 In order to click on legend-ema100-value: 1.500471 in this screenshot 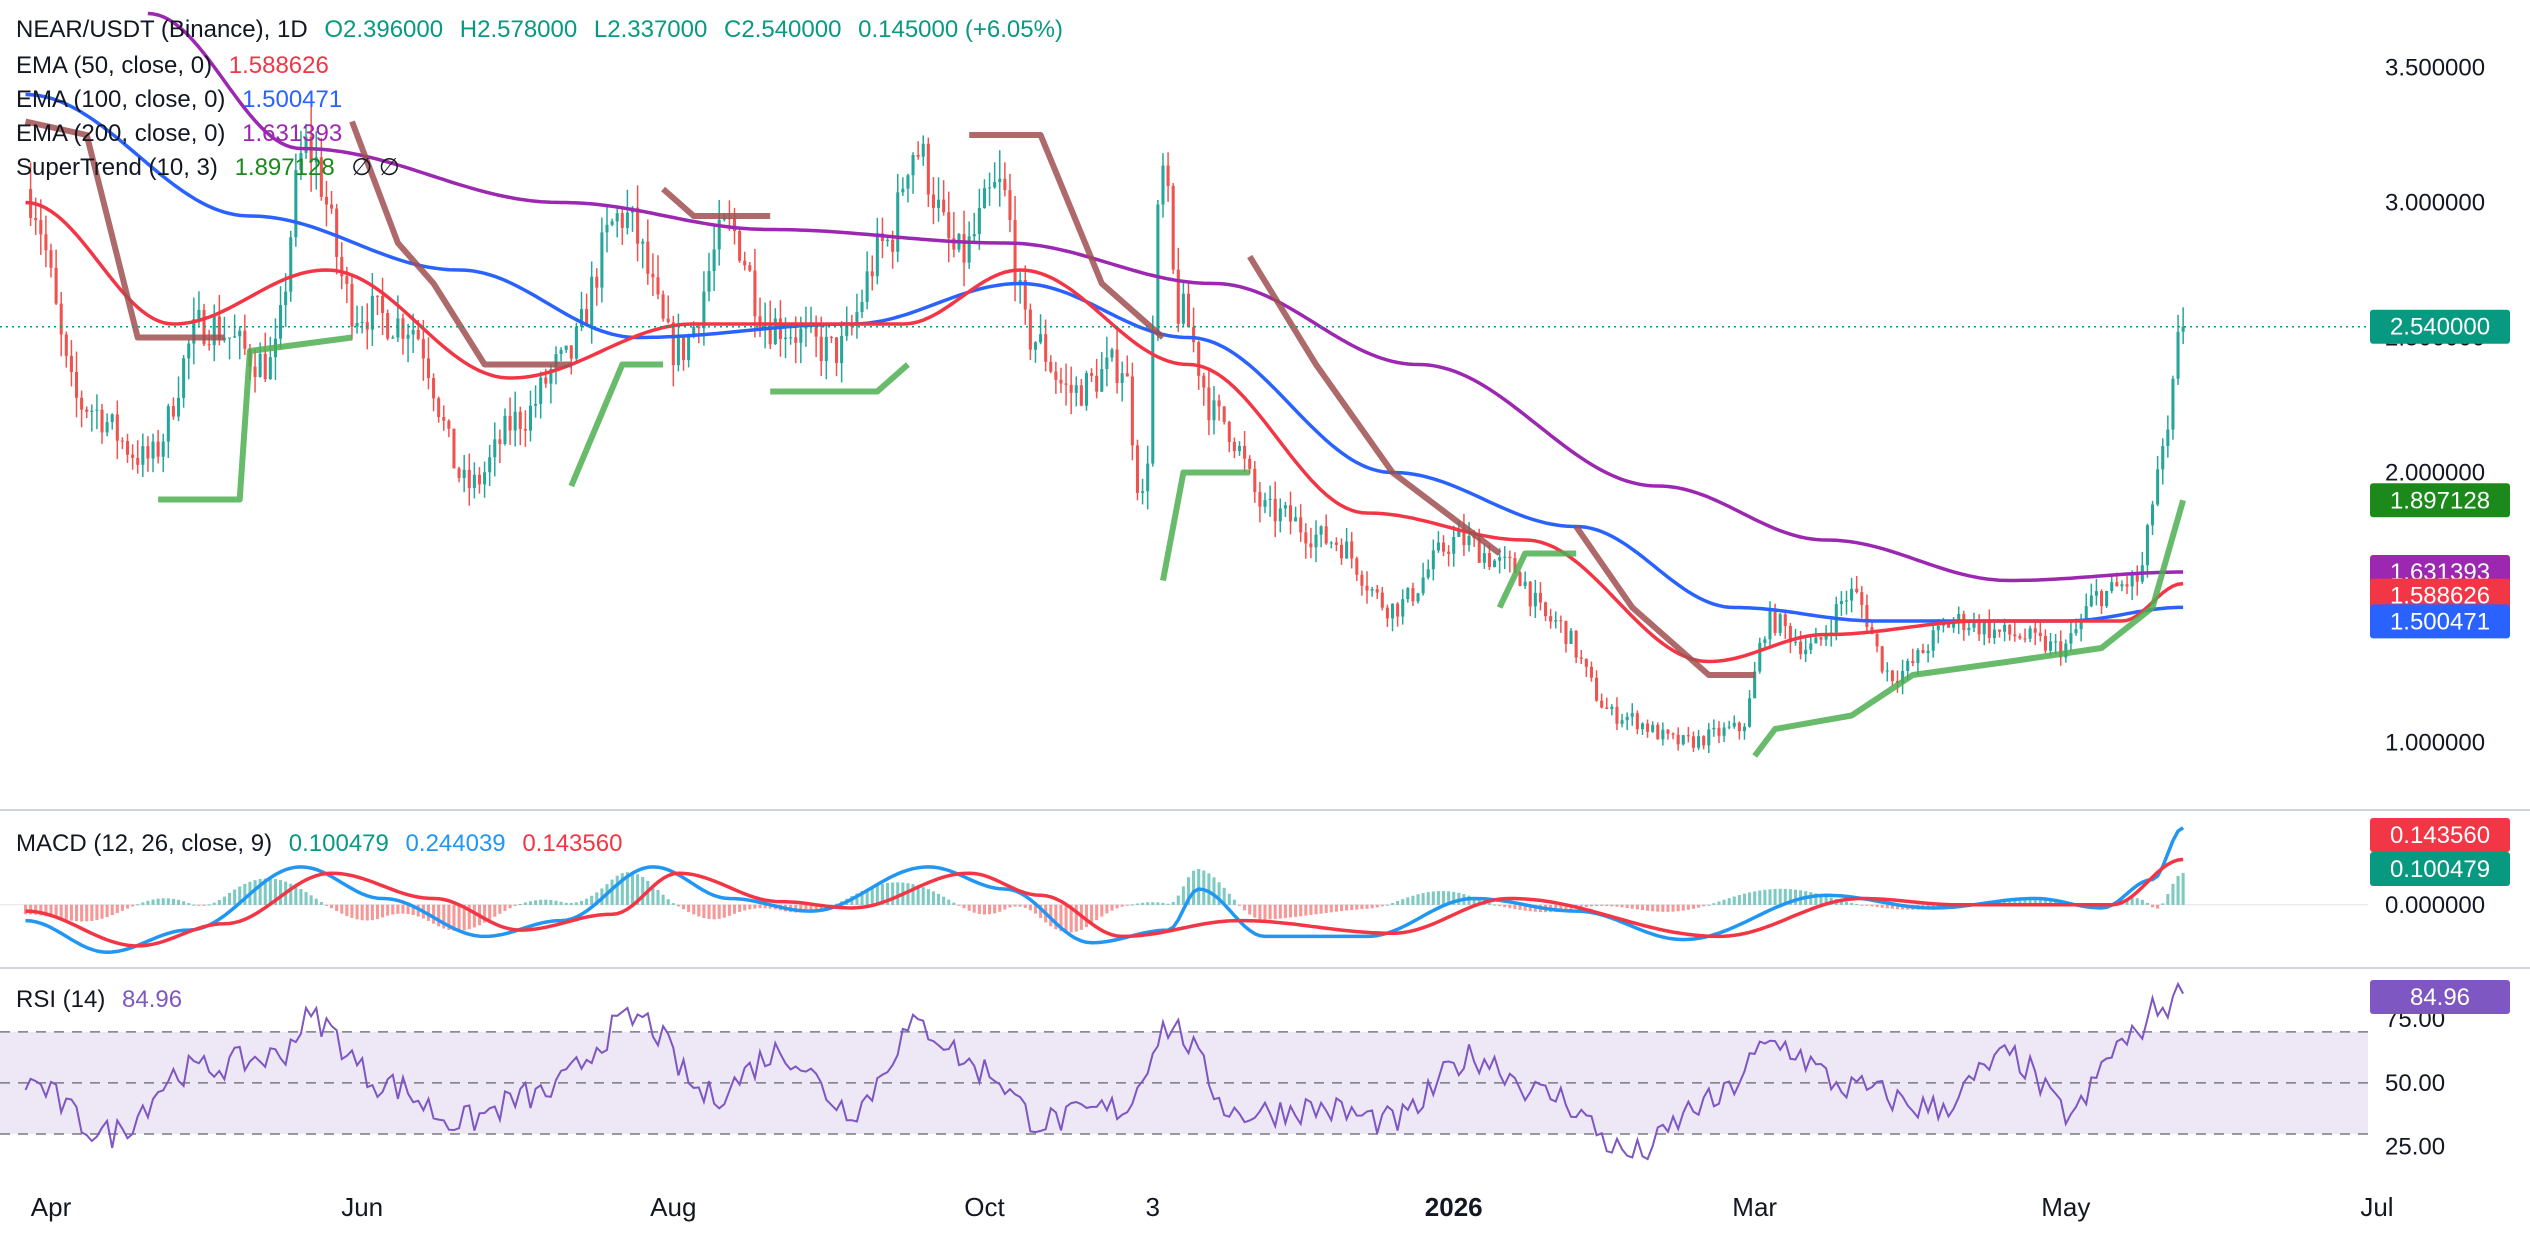, I will do `click(292, 99)`.